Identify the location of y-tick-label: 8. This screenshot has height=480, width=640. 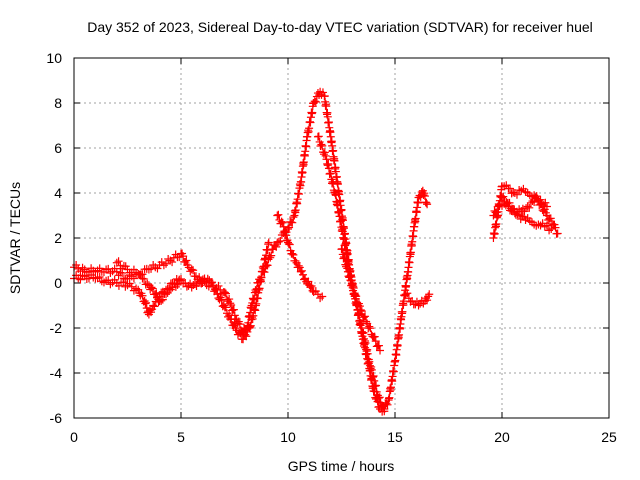
(58, 103).